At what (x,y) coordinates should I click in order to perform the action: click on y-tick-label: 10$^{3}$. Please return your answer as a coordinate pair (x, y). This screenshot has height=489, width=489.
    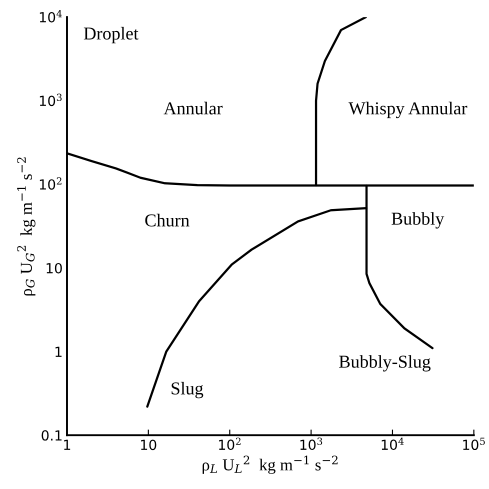
    Looking at the image, I should click on (51, 100).